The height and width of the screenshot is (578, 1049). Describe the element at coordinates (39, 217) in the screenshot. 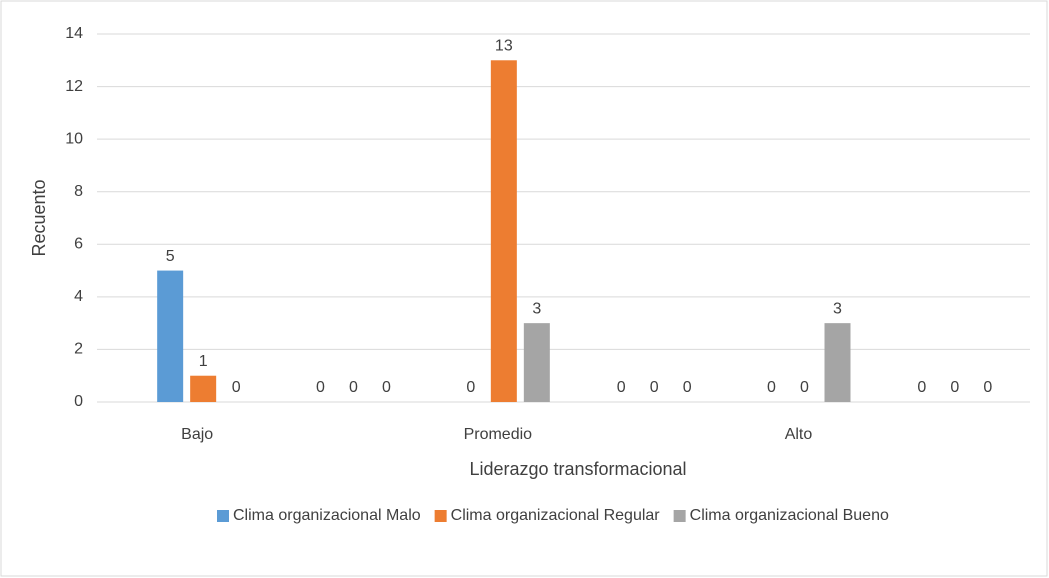

I see `y-axis-title: Recuento` at that location.